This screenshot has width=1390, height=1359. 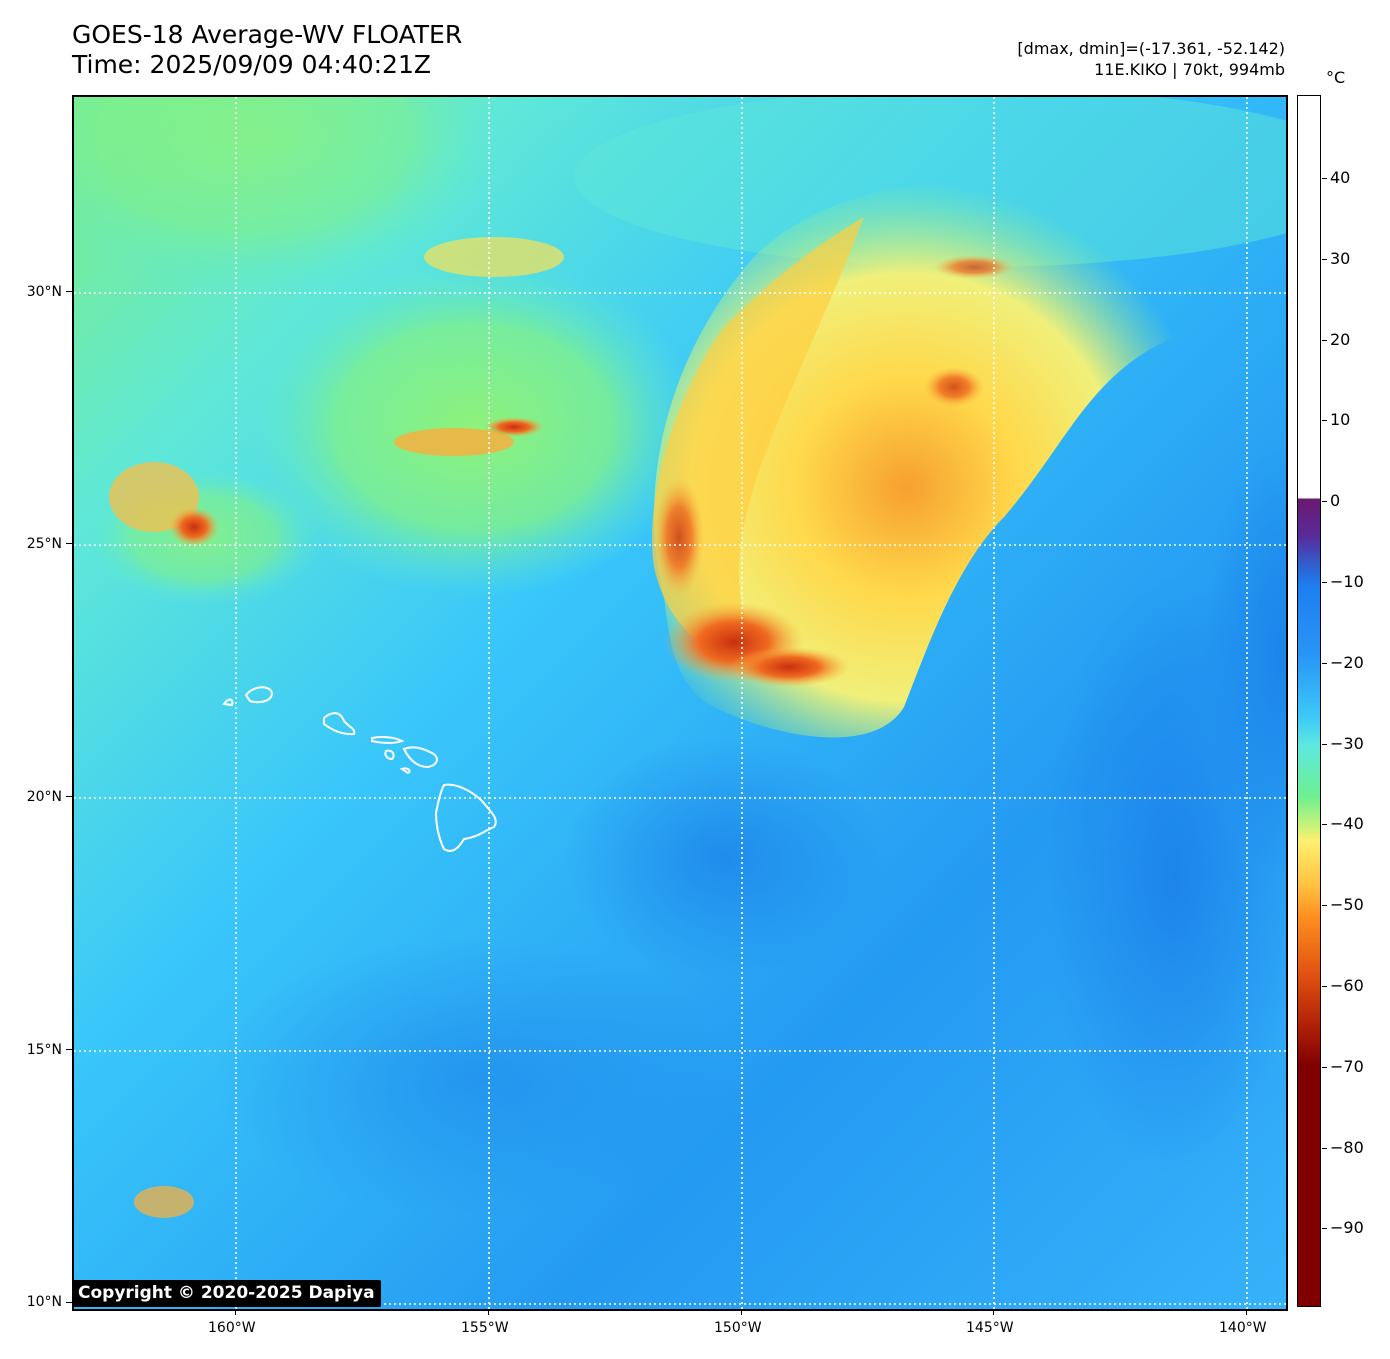 I want to click on lon-label-150w: 150°W, so click(x=738, y=1328).